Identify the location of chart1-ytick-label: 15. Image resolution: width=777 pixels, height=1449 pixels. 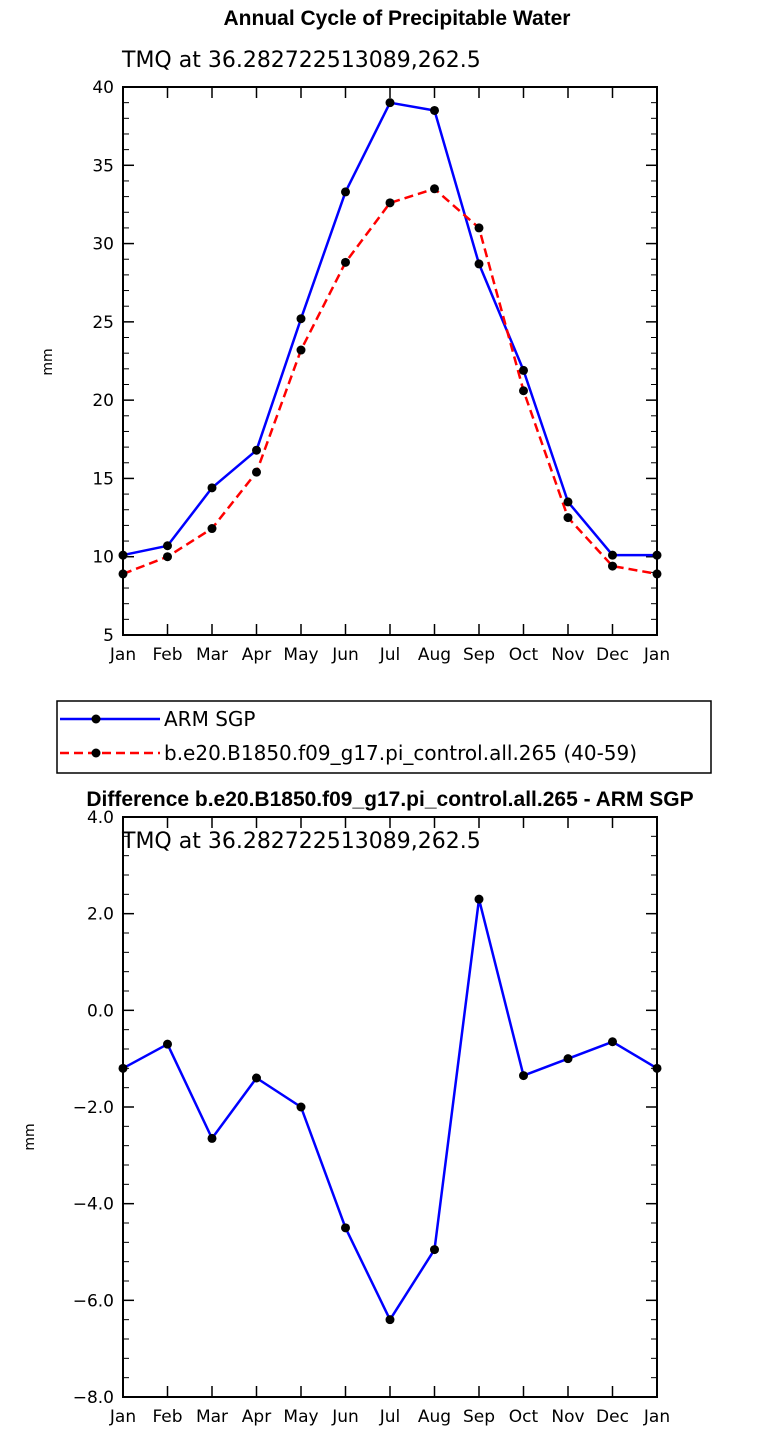
(103, 479).